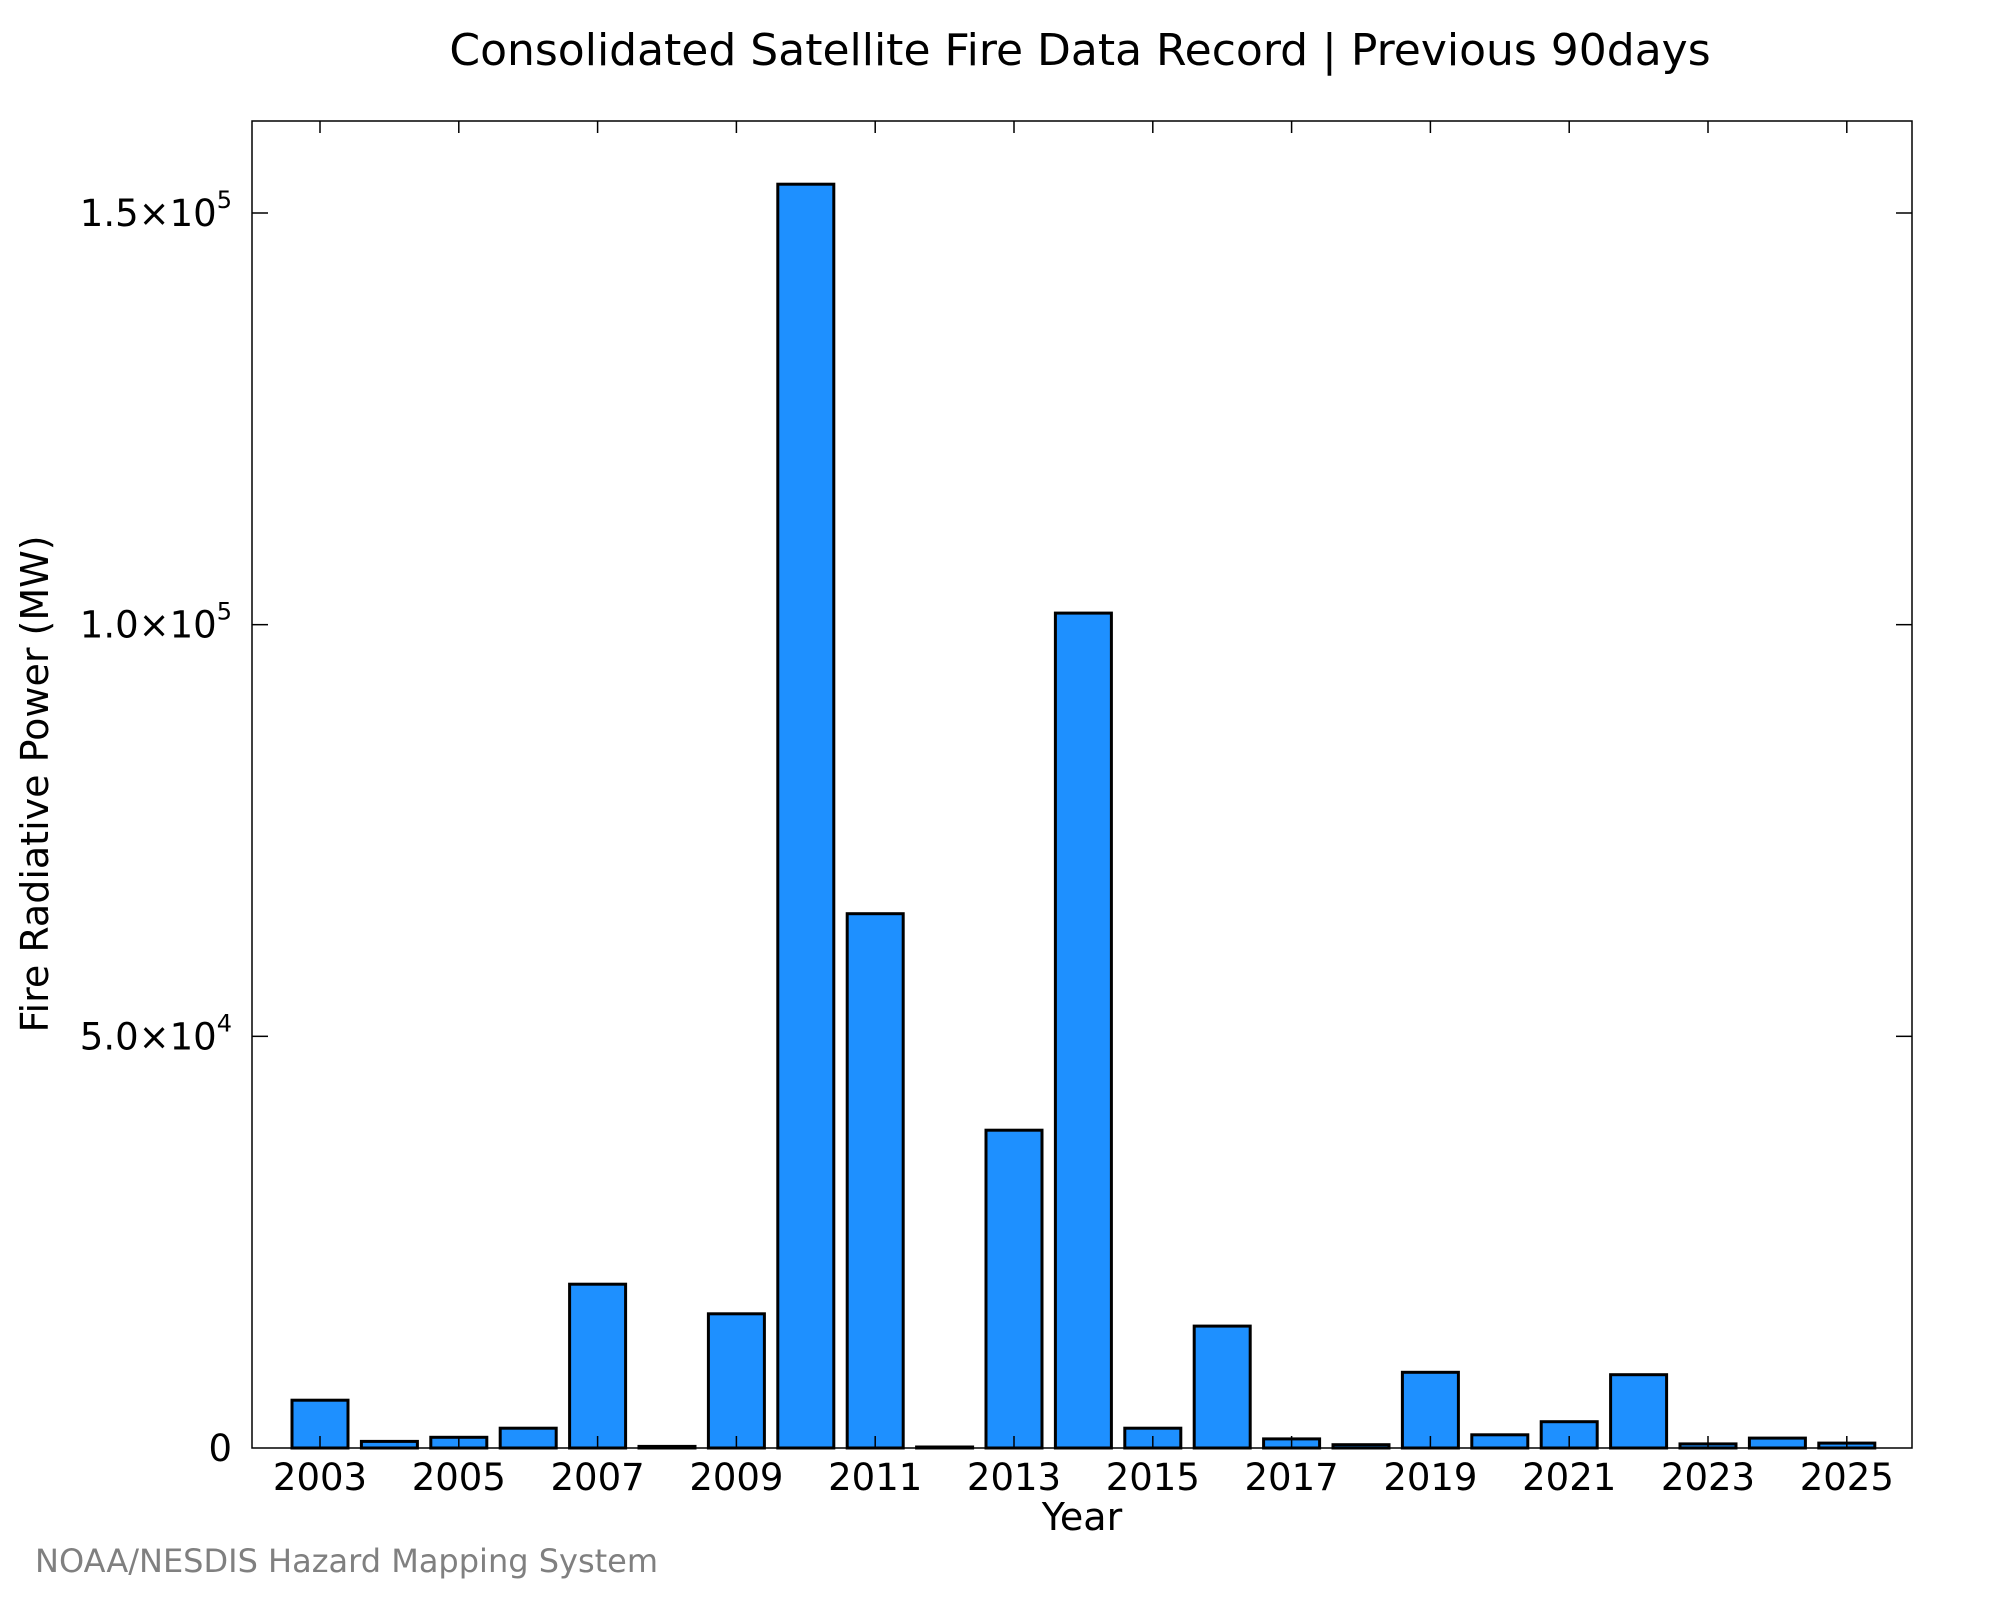 Image resolution: width=2000 pixels, height=1600 pixels. What do you see at coordinates (1777, 1443) in the screenshot?
I see `bar-2024` at bounding box center [1777, 1443].